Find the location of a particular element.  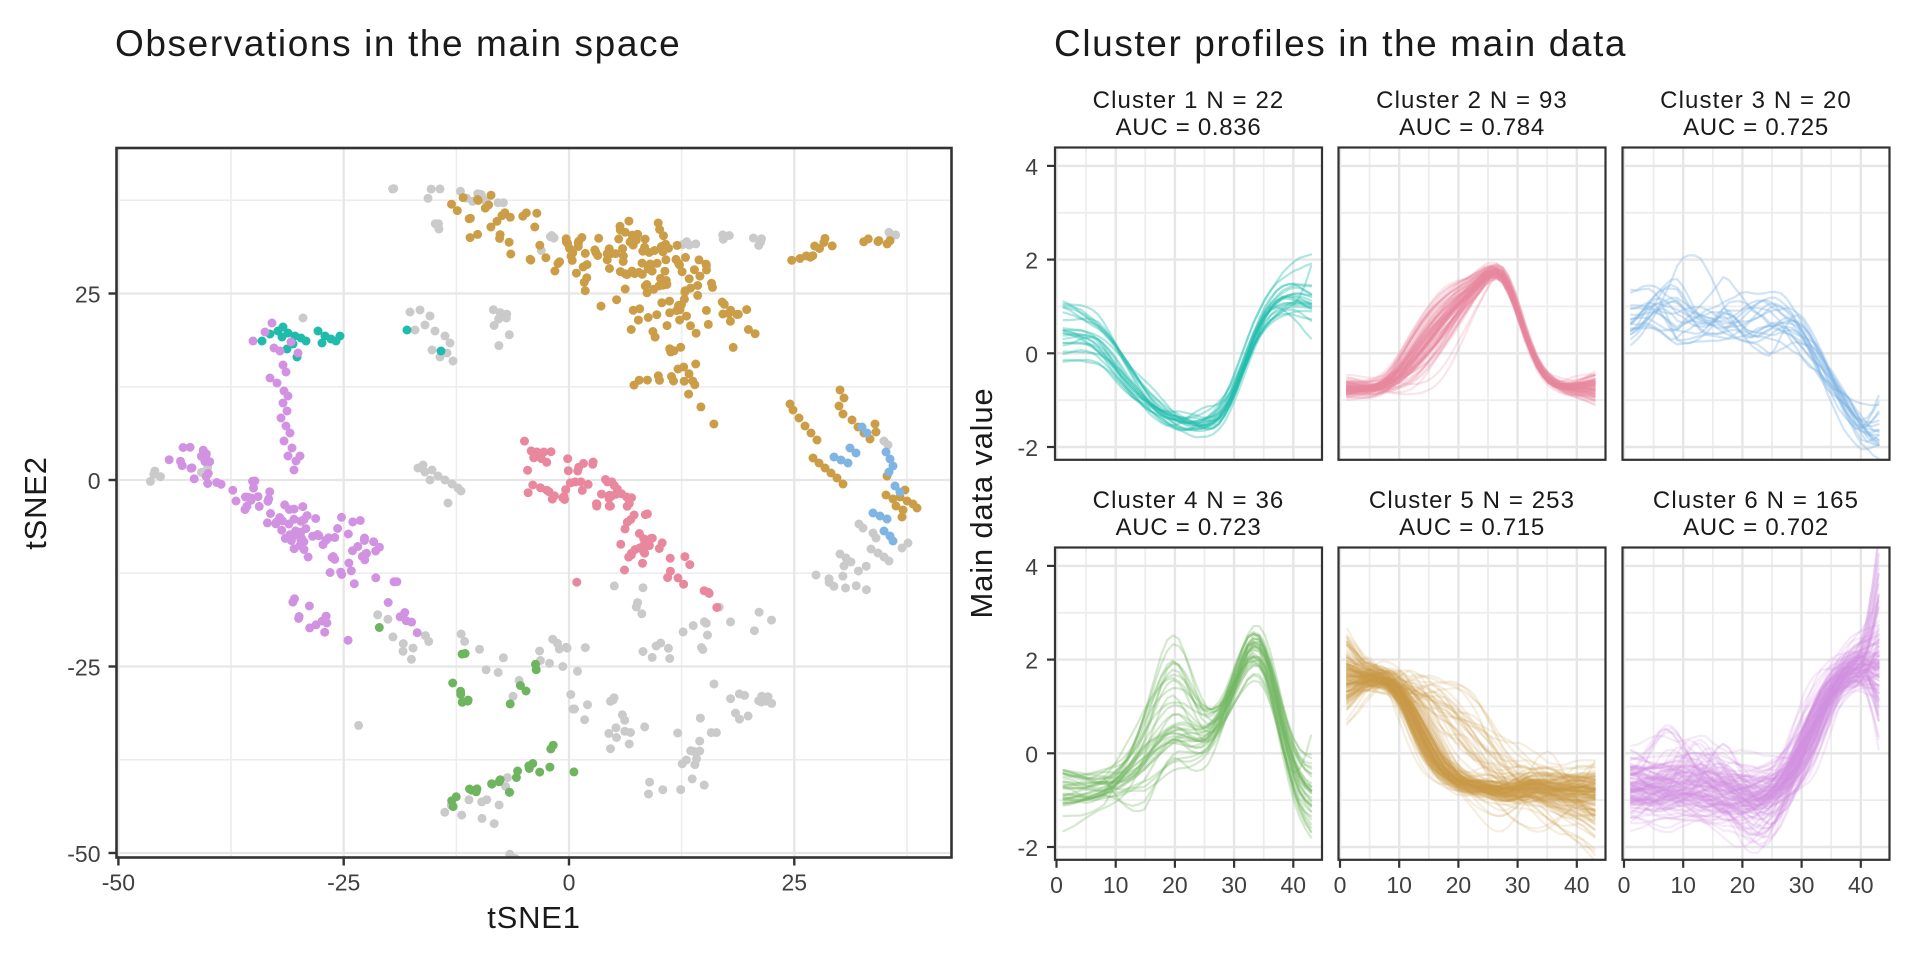

svg-text: Cluster 3 N = 20 is located at coordinates (1756, 100).